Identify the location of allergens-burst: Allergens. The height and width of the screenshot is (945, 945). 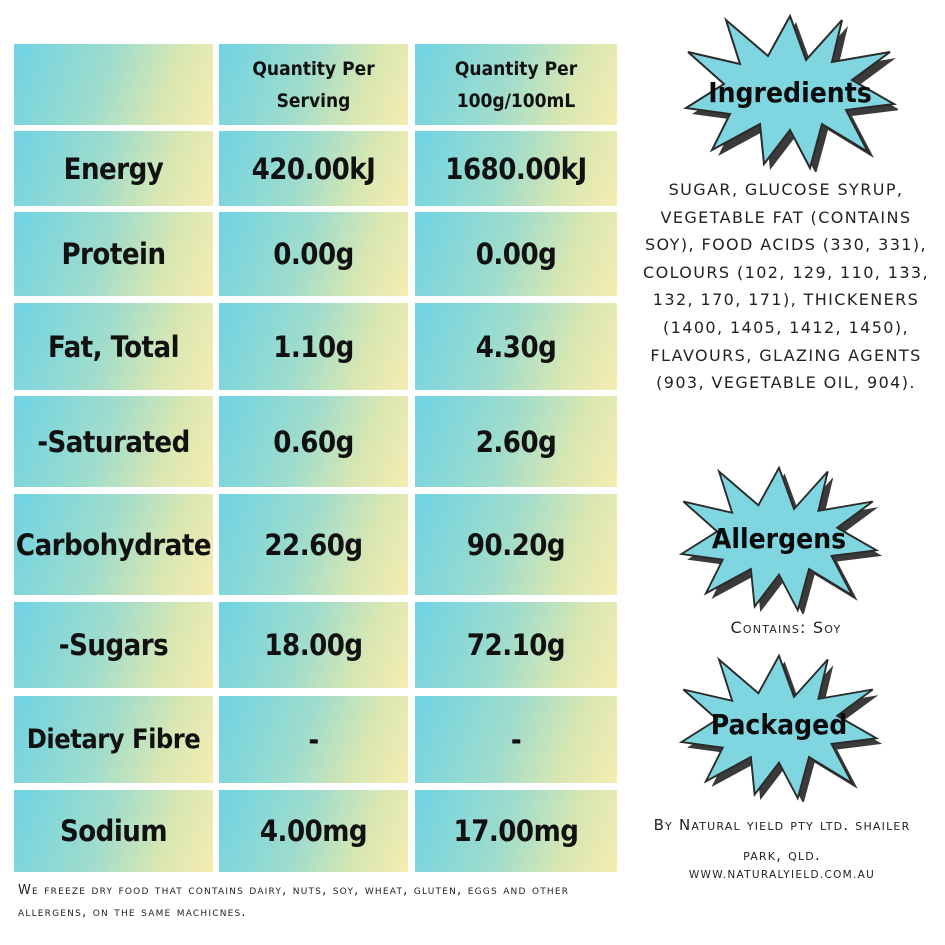
(779, 540).